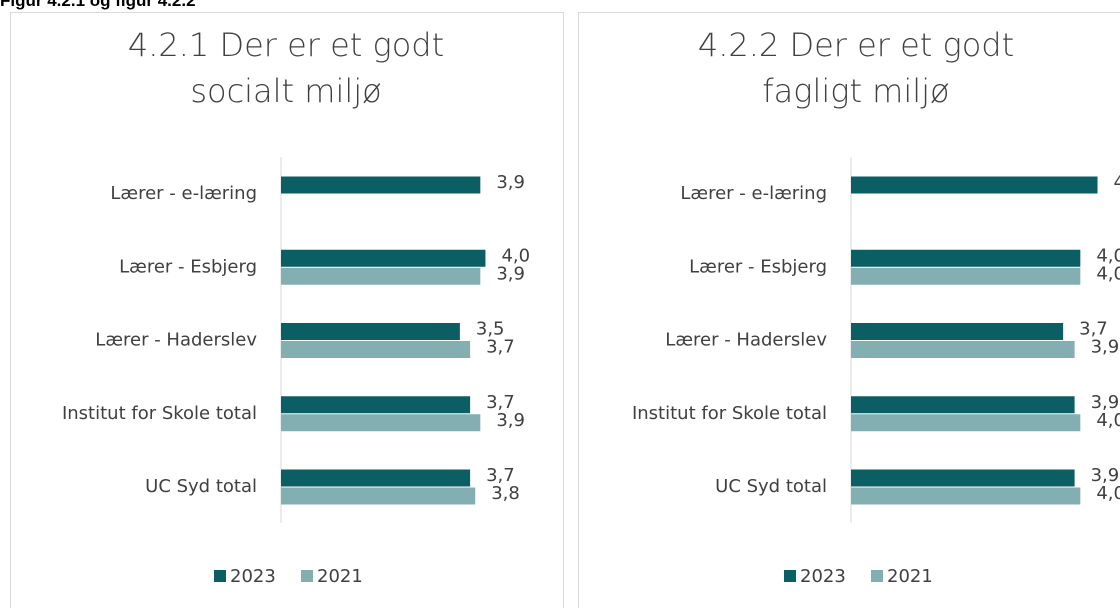 The image size is (1120, 608). What do you see at coordinates (505, 493) in the screenshot?
I see `value-label: 3,8` at bounding box center [505, 493].